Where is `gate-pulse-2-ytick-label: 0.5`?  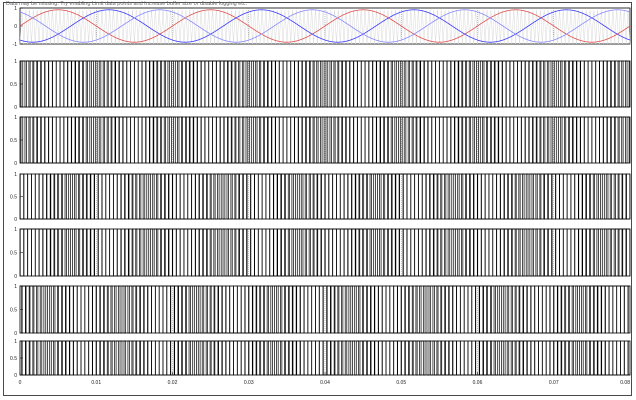
gate-pulse-2-ytick-label: 0.5 is located at coordinates (13, 141).